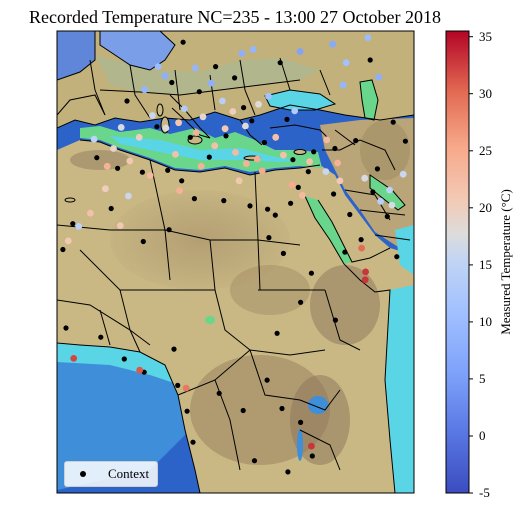 This screenshot has width=524, height=508. I want to click on caspian-coast, so click(369, 100).